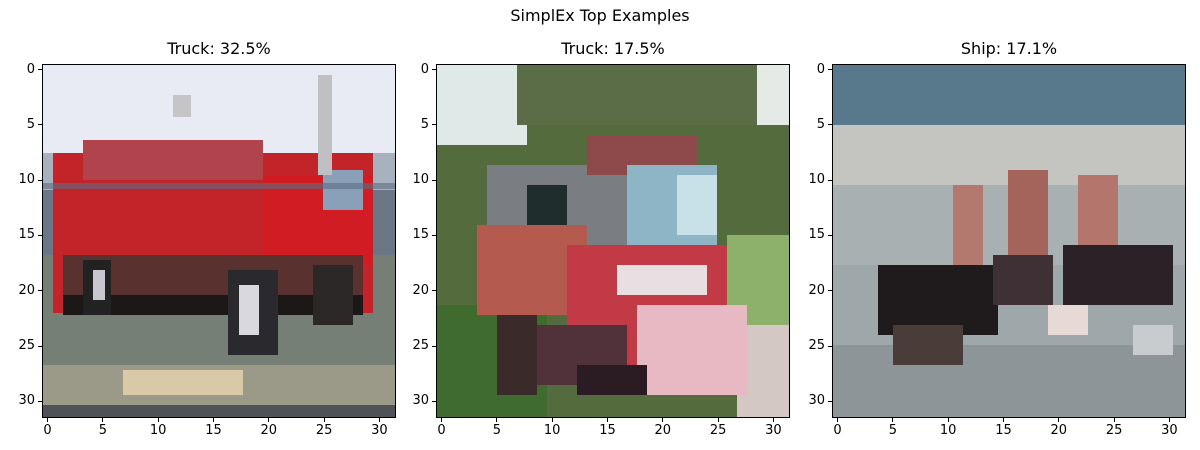 Image resolution: width=1200 pixels, height=450 pixels. I want to click on figure-suptitle: SimplEx Top Examples, so click(600, 15).